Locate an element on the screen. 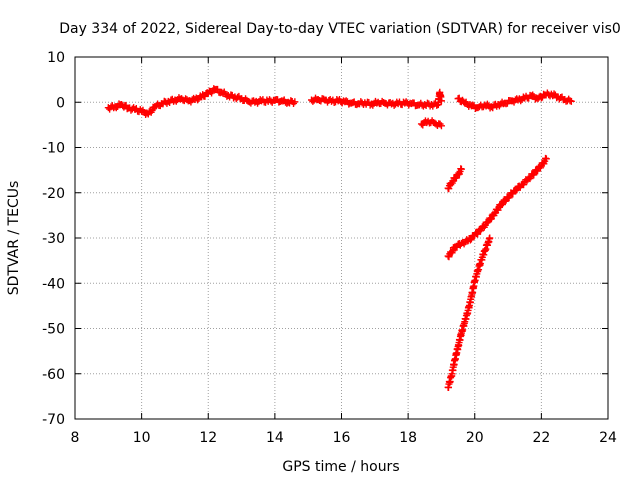 The image size is (640, 480). y-tick-label: 0 is located at coordinates (60, 103).